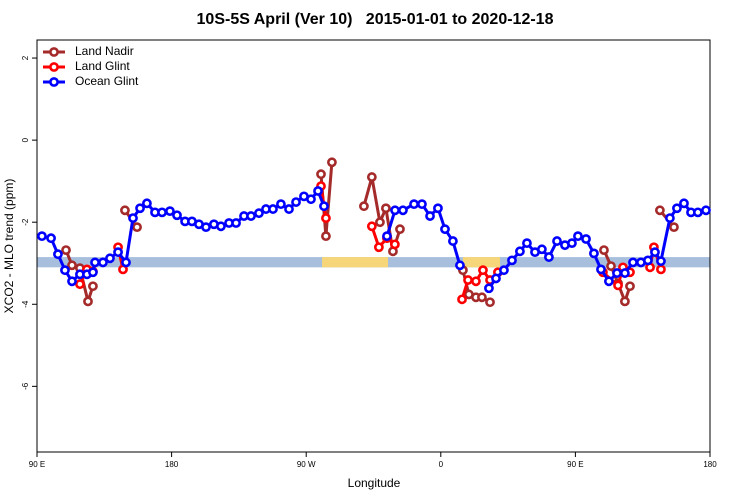 This screenshot has width=750, height=500. I want to click on y-tick-label: -6, so click(25, 386).